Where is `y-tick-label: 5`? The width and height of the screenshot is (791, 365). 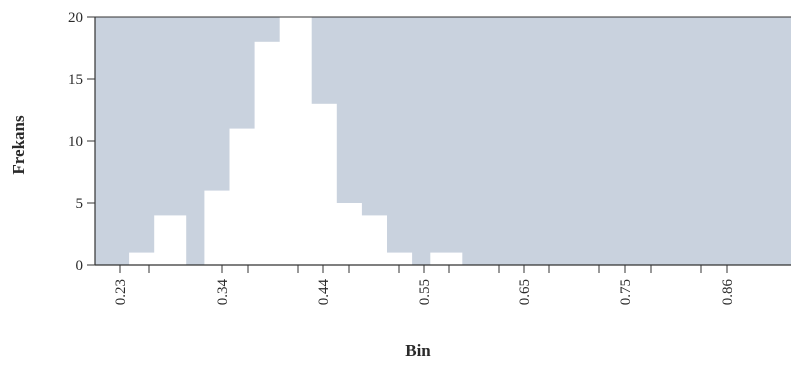
y-tick-label: 5 is located at coordinates (80, 204).